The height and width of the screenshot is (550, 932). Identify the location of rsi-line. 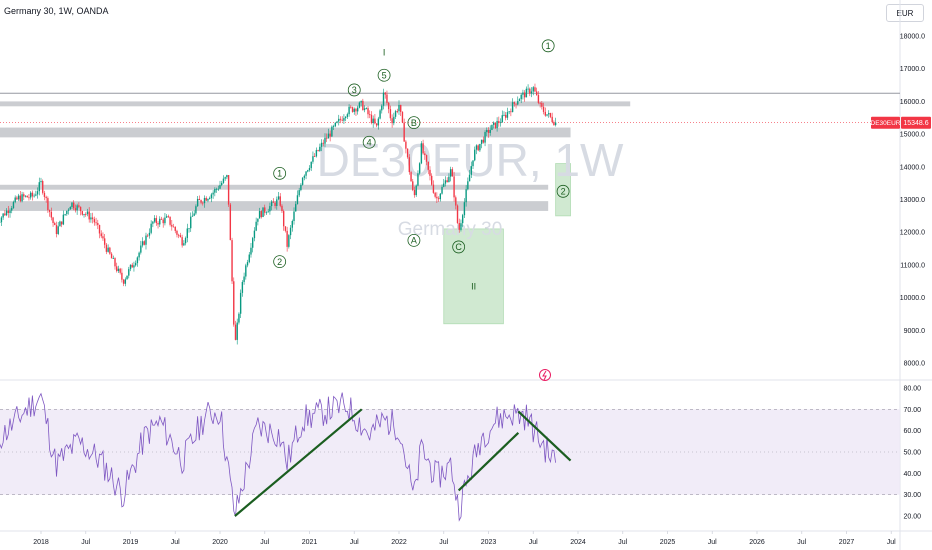
(278, 457).